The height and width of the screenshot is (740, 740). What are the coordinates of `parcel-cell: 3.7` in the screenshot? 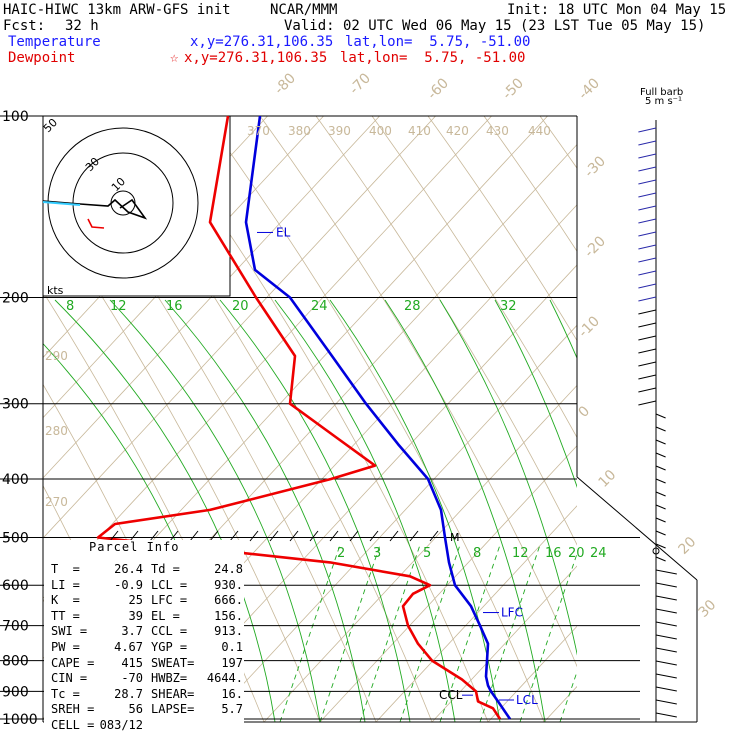 It's located at (132, 631).